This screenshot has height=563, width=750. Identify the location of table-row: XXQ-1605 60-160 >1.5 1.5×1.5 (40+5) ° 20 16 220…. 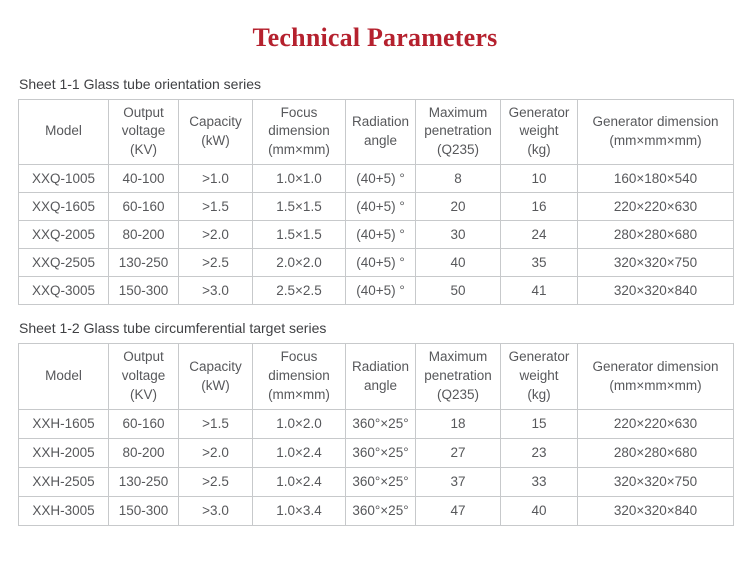
(376, 207).